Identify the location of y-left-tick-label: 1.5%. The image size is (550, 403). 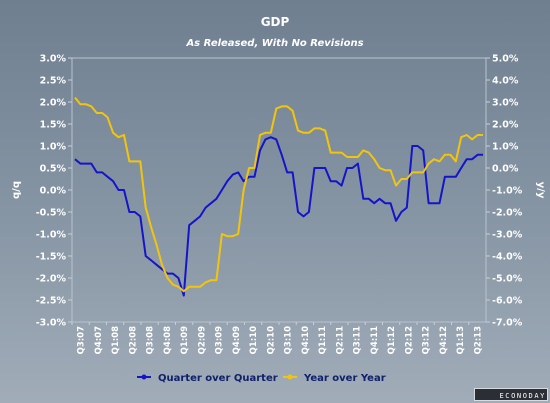
(53, 125).